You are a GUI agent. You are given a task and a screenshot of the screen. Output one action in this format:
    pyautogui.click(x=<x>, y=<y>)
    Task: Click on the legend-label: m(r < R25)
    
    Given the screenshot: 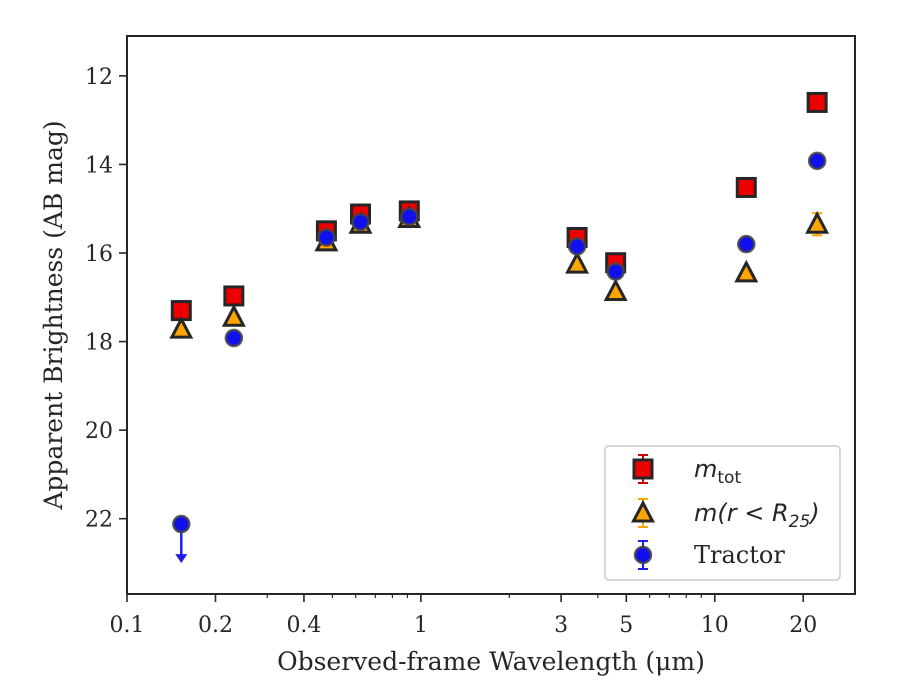 What is the action you would take?
    pyautogui.click(x=757, y=515)
    